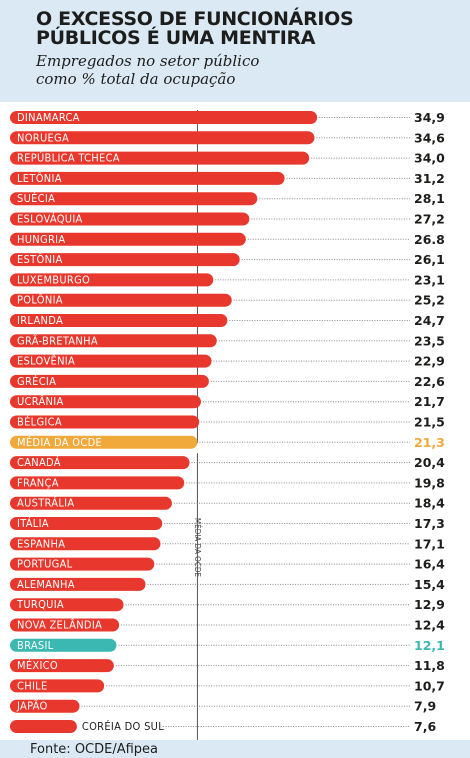 The image size is (470, 758). Describe the element at coordinates (429, 158) in the screenshot. I see `value-label: 34,0` at that location.